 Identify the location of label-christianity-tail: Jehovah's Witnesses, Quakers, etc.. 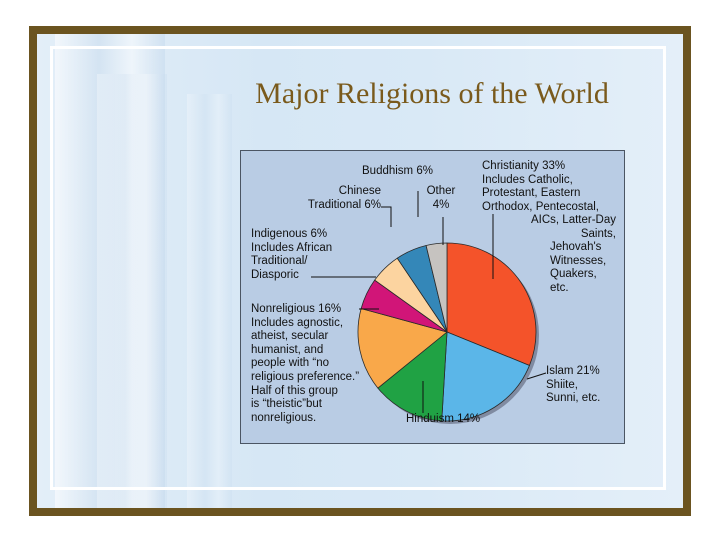
(578, 268).